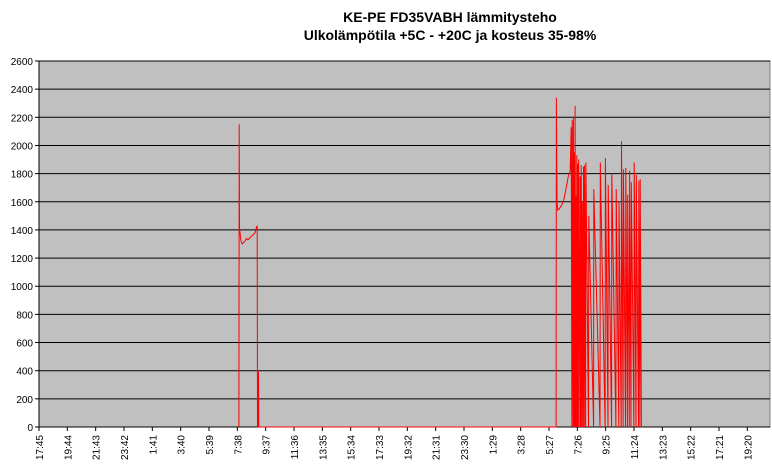  Describe the element at coordinates (24, 372) in the screenshot. I see `y-tick-label: 400` at that location.